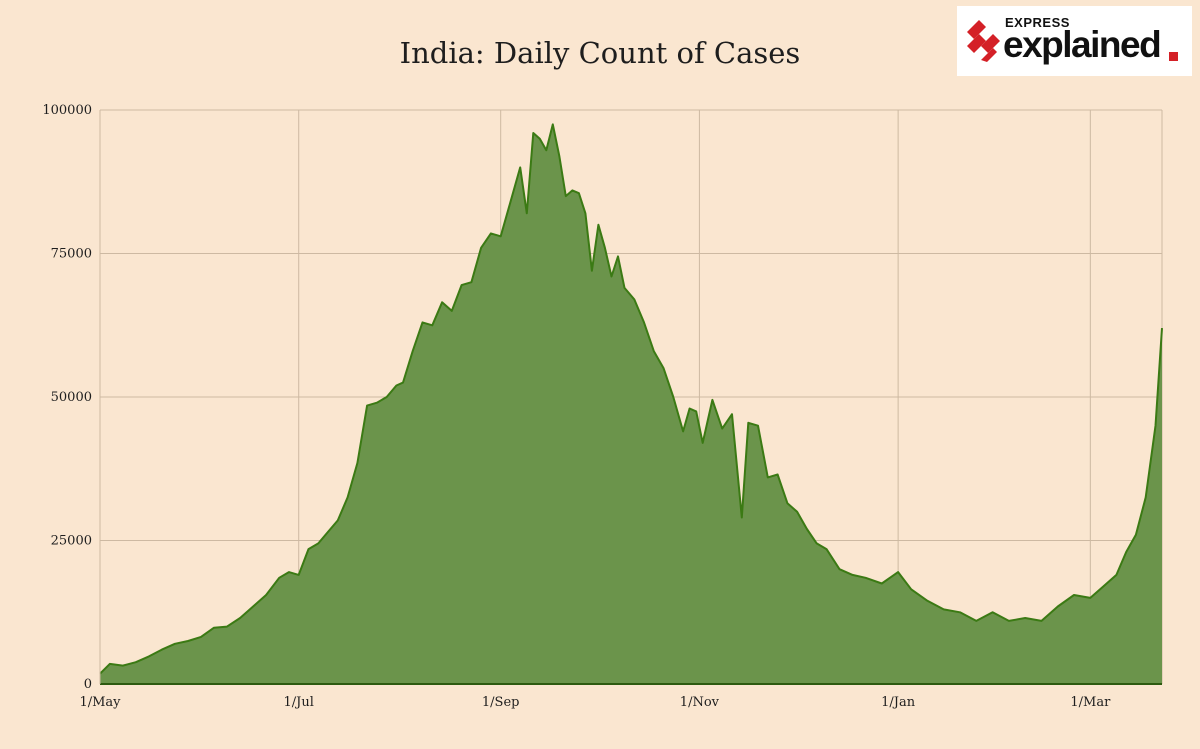 Image resolution: width=1200 pixels, height=749 pixels. Describe the element at coordinates (299, 702) in the screenshot. I see `x-tick-label: 1/Jul` at that location.